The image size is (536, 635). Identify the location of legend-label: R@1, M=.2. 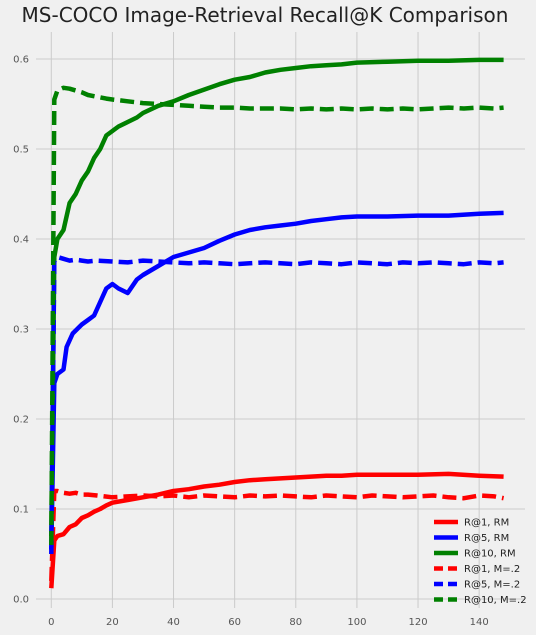
(492, 569).